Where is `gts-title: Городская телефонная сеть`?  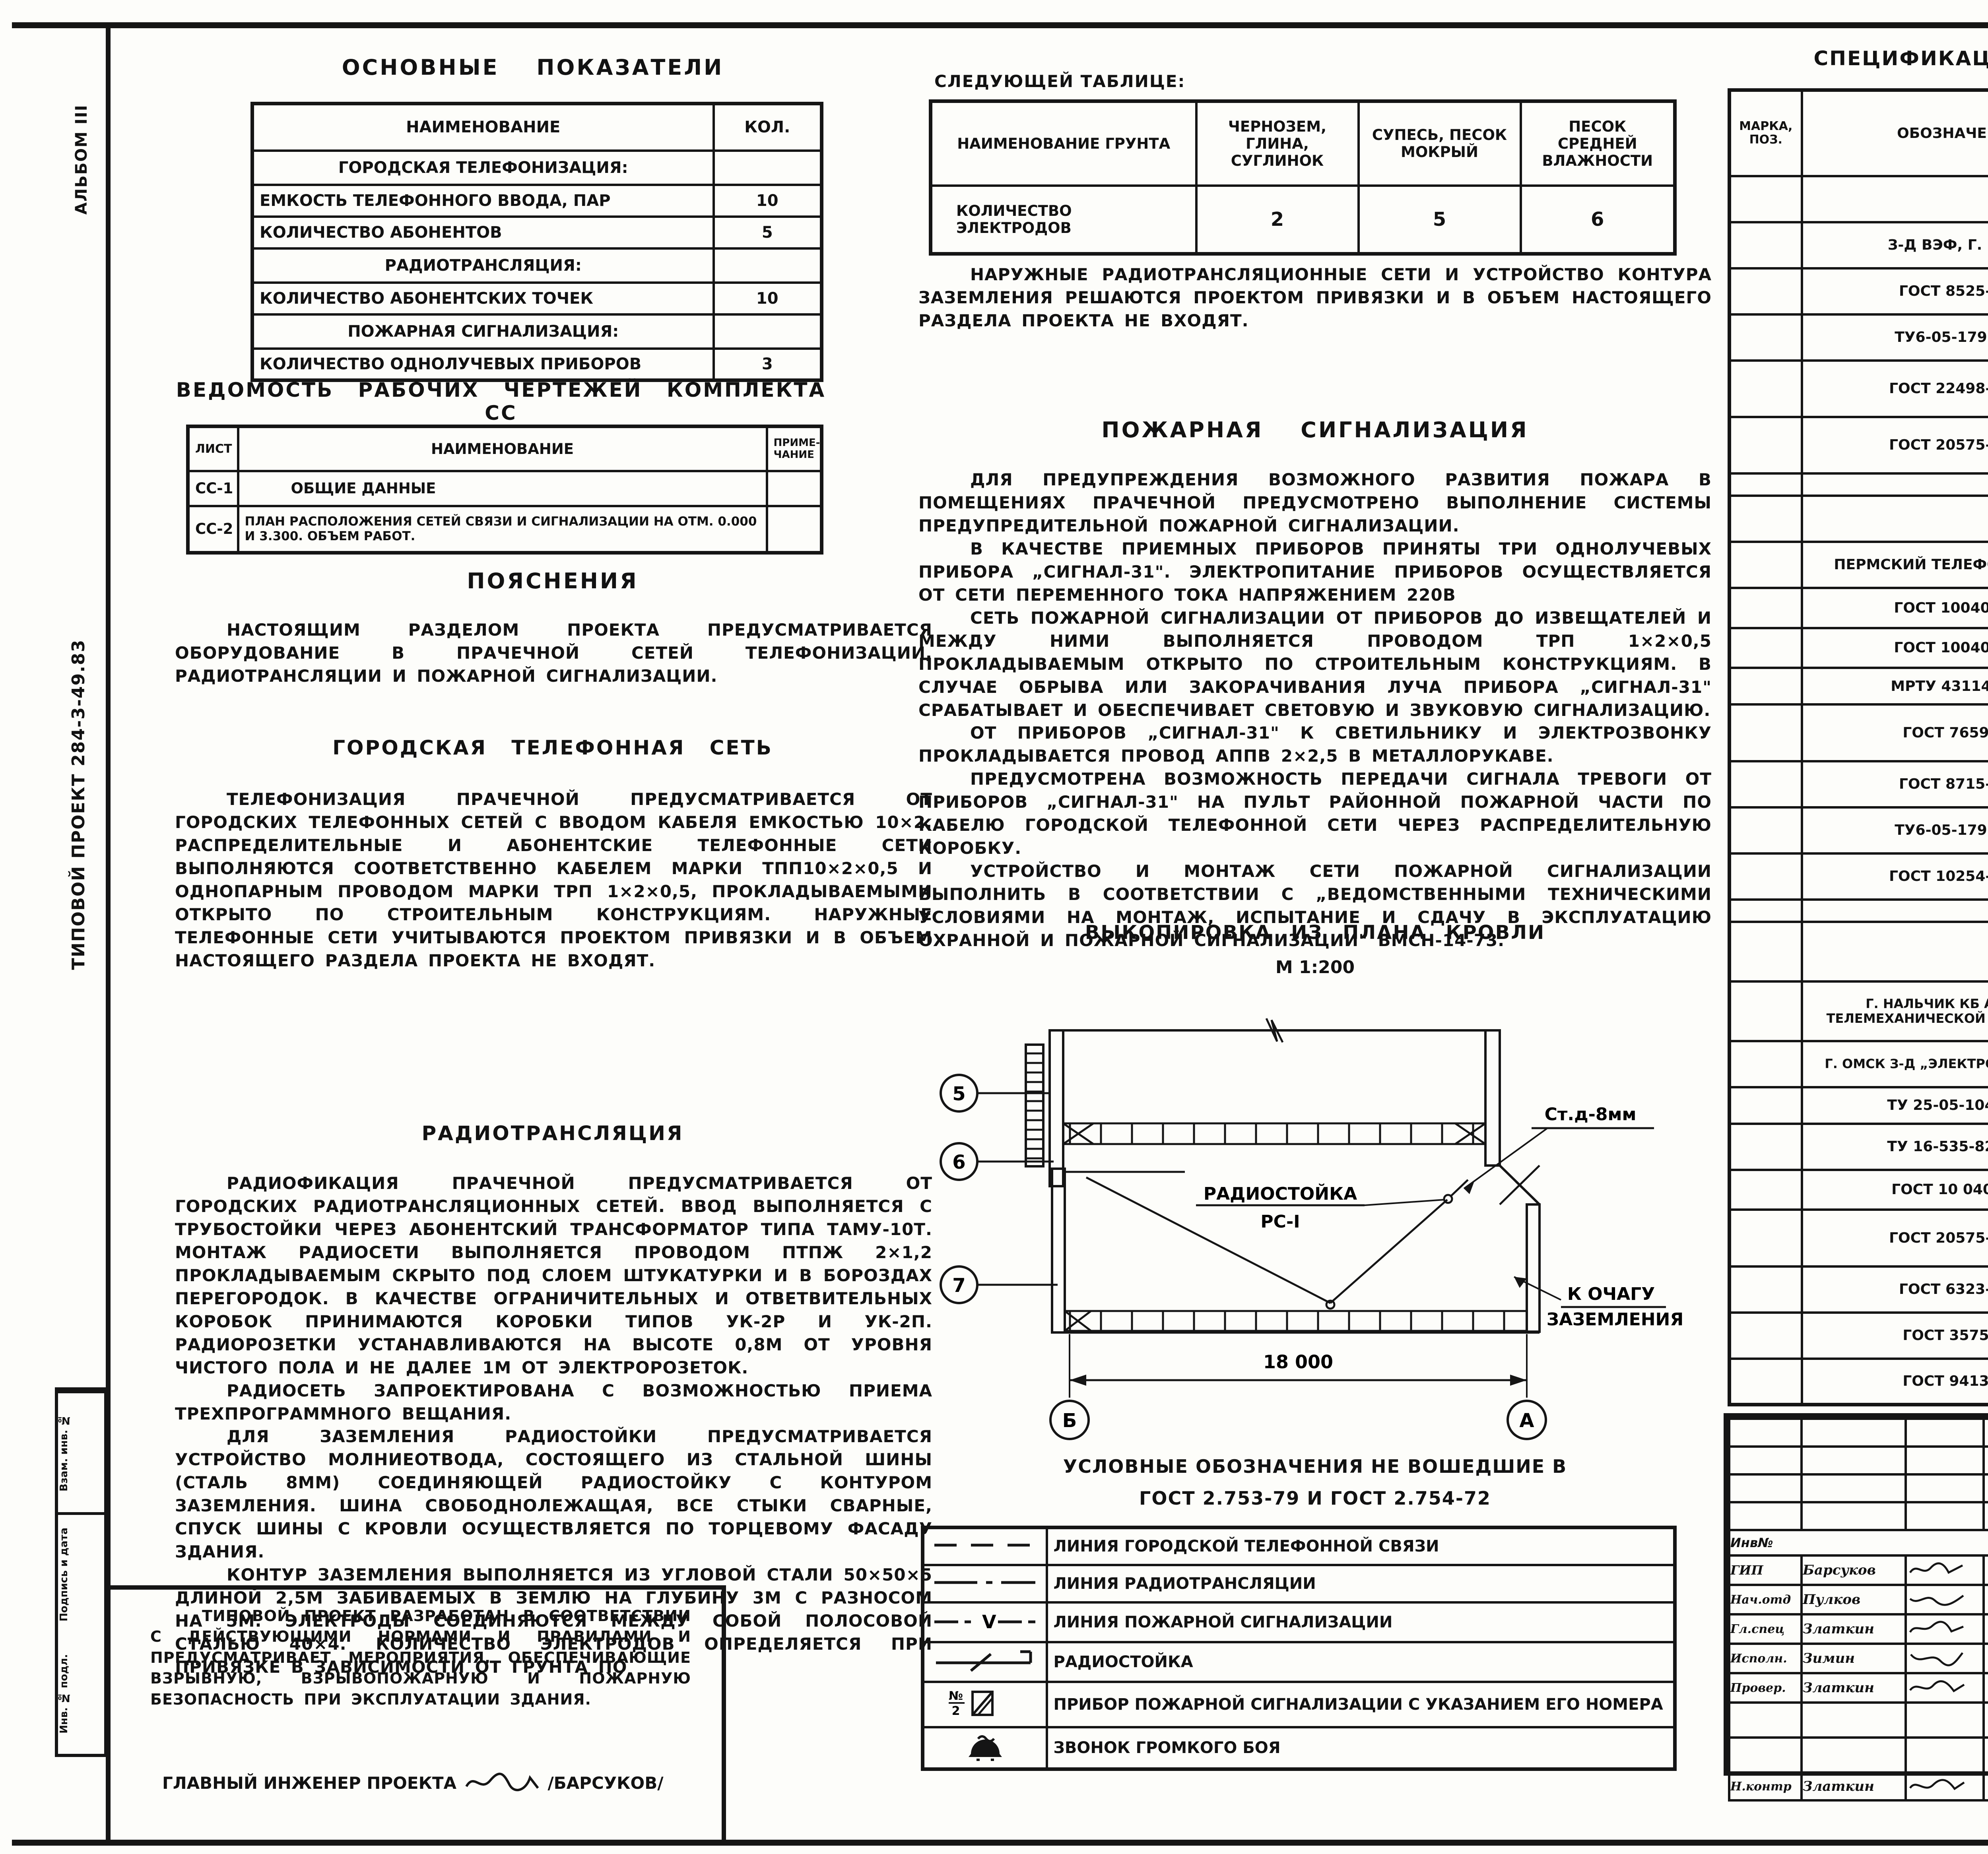 gts-title: Городская телефонная сеть is located at coordinates (552, 748).